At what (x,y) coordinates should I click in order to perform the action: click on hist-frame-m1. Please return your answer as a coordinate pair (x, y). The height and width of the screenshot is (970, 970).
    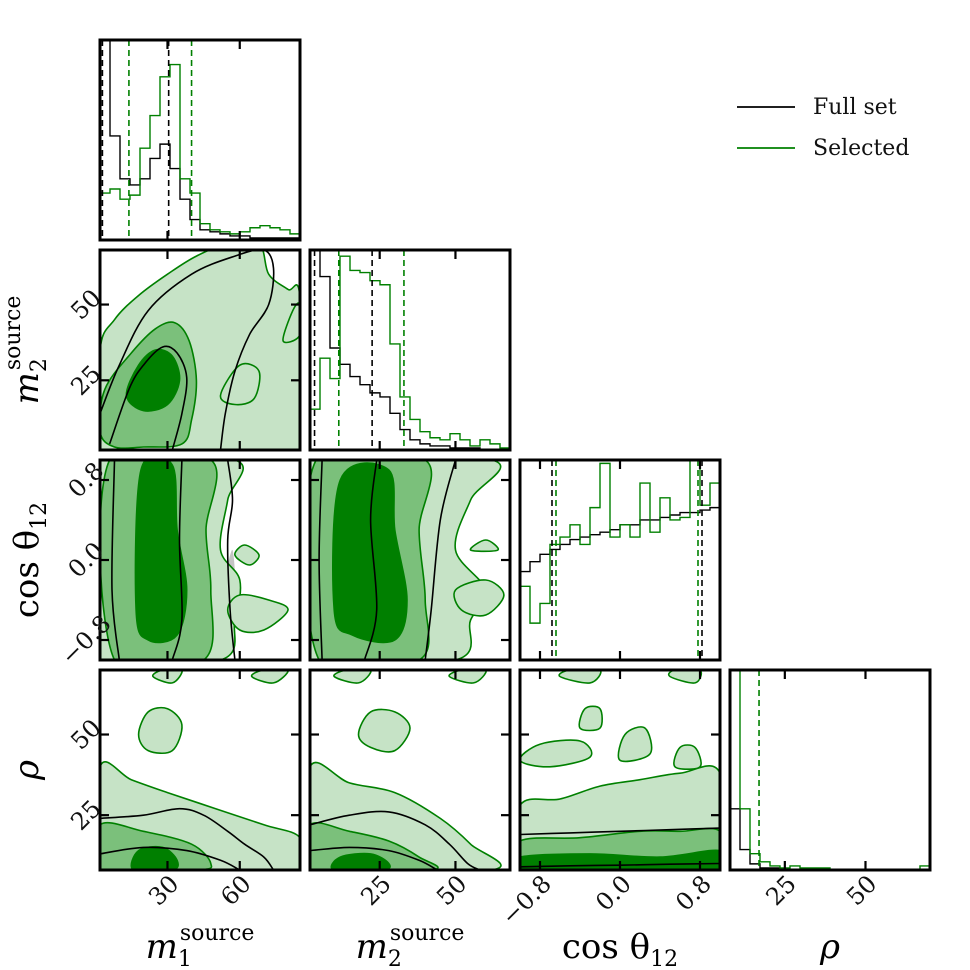
    Looking at the image, I should click on (200, 140).